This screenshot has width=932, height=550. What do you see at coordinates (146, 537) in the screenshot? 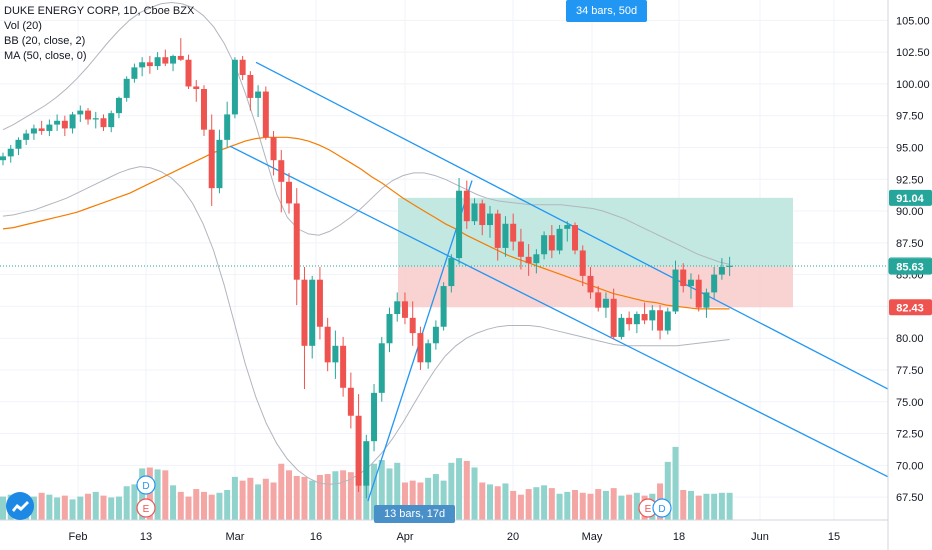
I see `x-tick-label: 13` at bounding box center [146, 537].